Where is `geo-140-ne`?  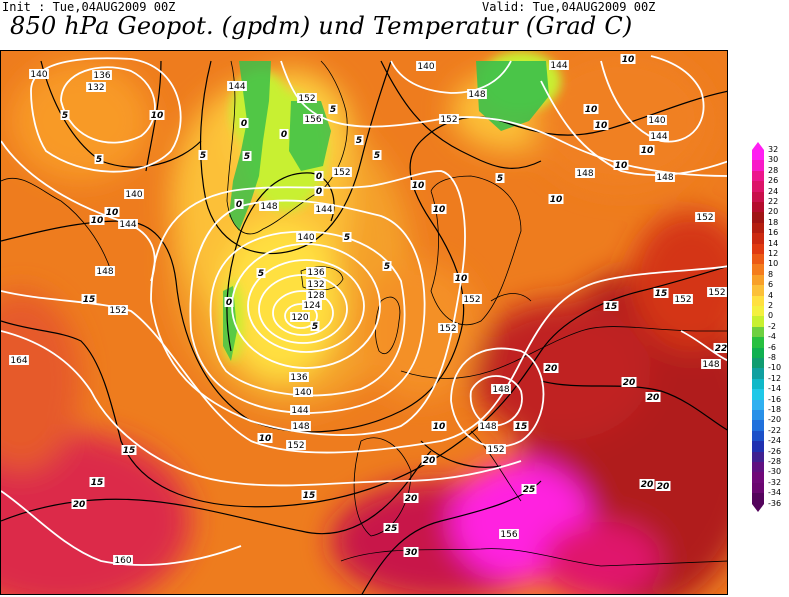
geo-140-ne is located at coordinates (652, 99).